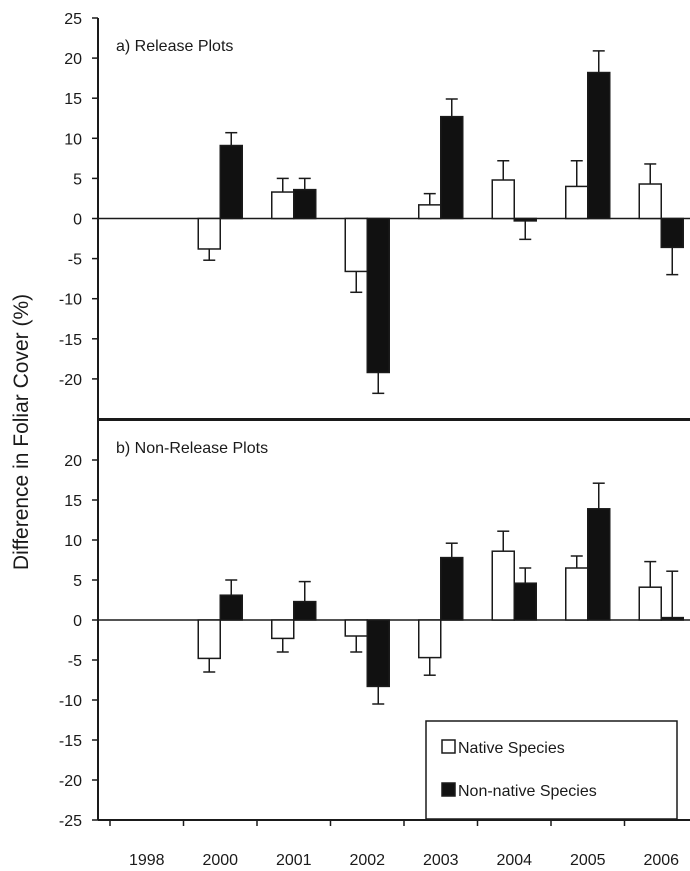 The image size is (690, 871). I want to click on y-axis-title: Difference in Foliar Cover (%), so click(21, 432).